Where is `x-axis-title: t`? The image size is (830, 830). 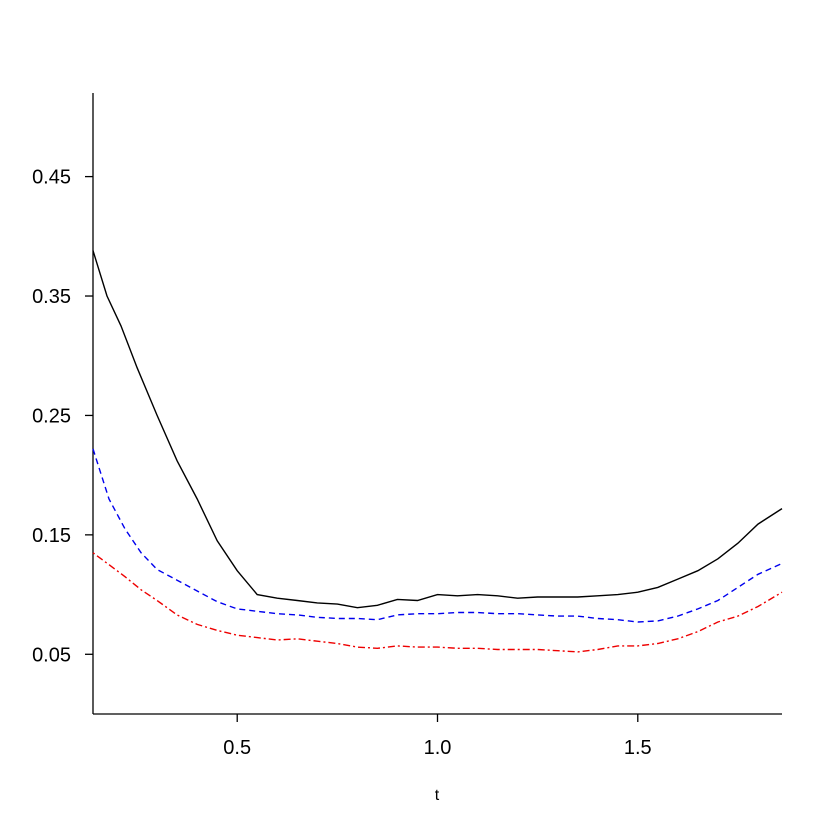 x-axis-title: t is located at coordinates (437, 795).